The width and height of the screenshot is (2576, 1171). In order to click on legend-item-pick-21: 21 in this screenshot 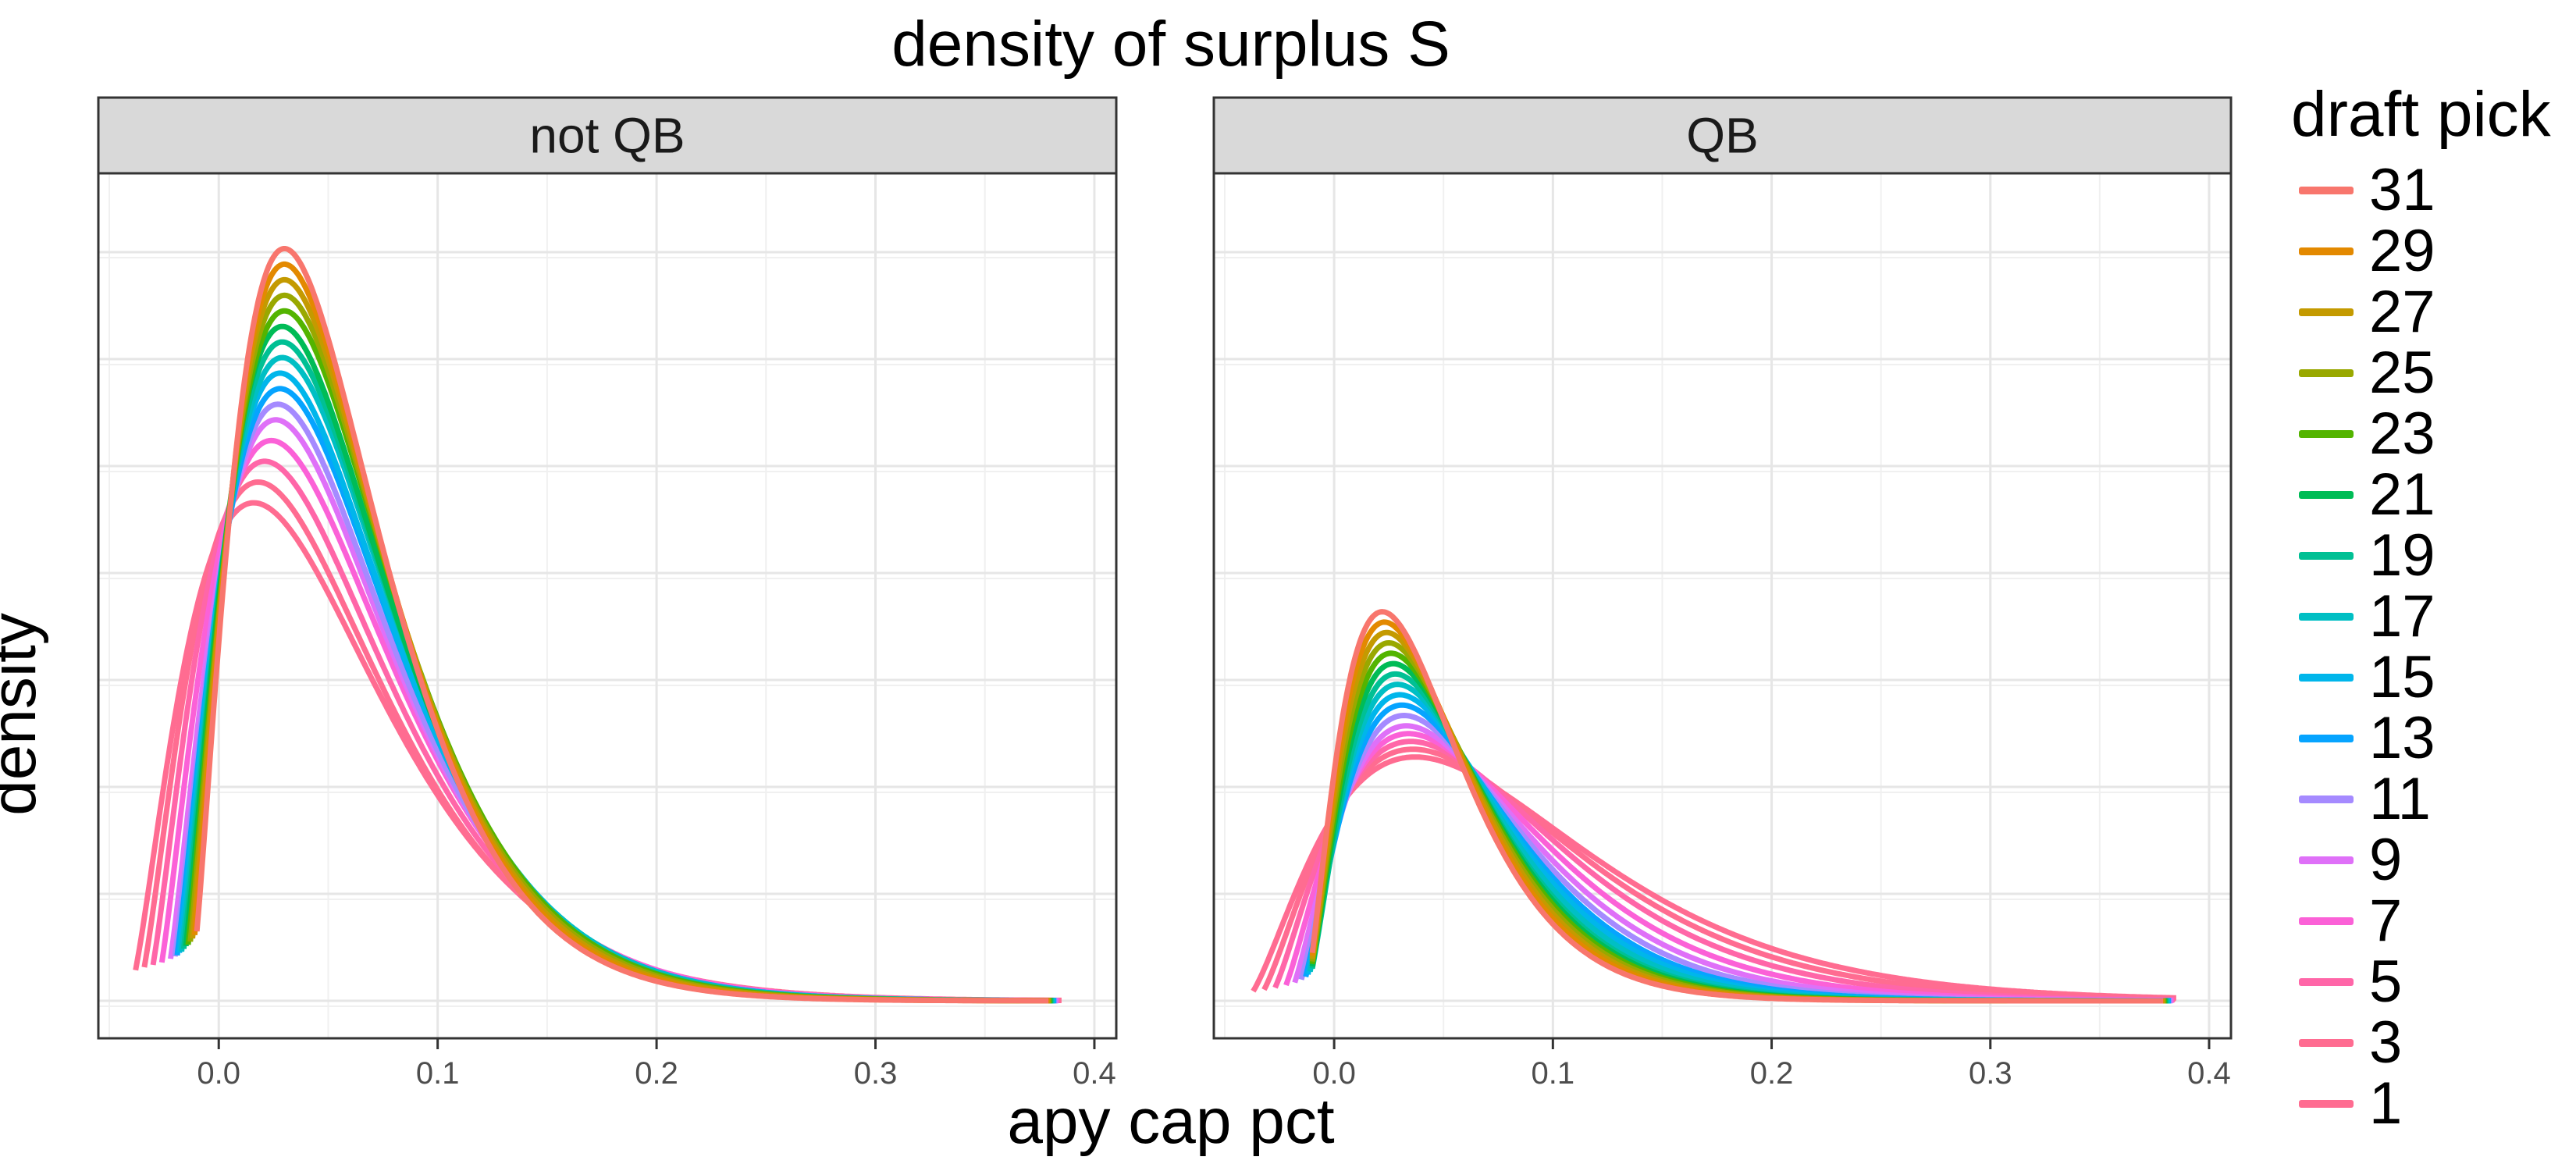, I will do `click(2423, 494)`.